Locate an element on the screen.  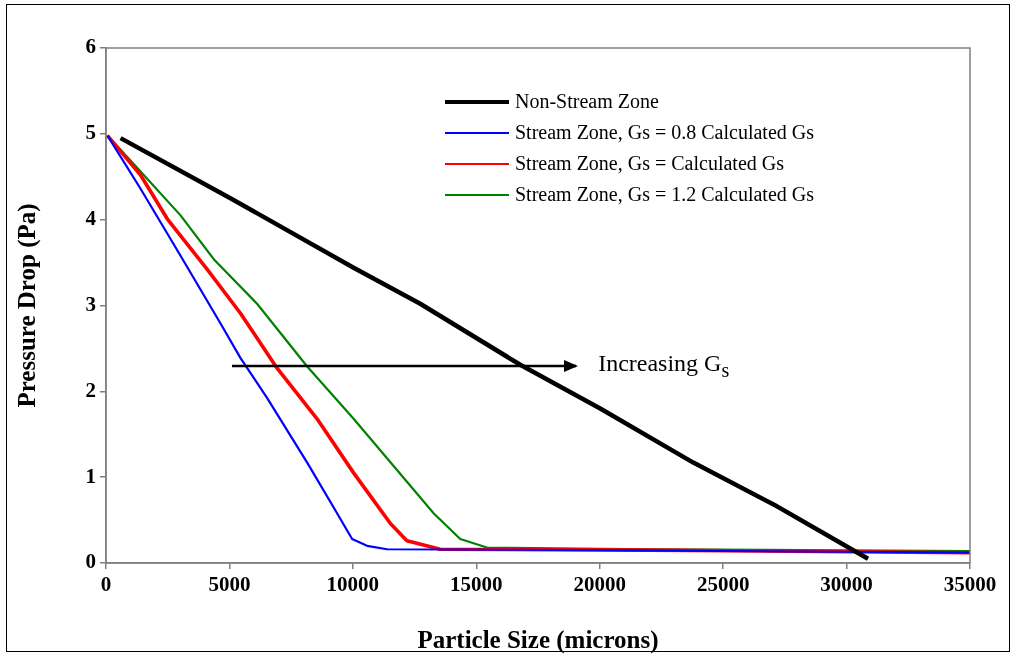
y-axis-title: Pressure Drop (Pa) is located at coordinates (27, 305).